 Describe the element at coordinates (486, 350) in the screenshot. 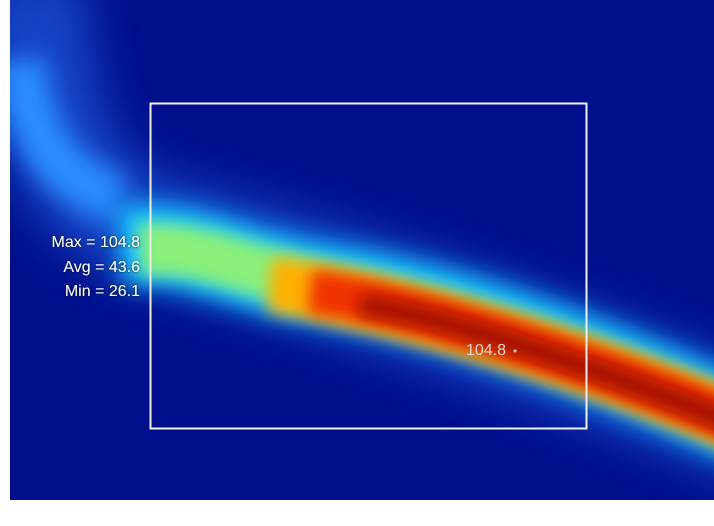

I see `hotspot-label: 104.8` at that location.